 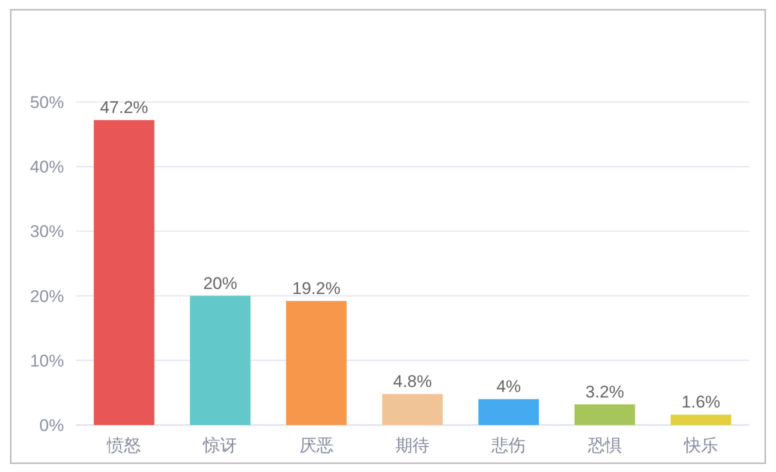 What do you see at coordinates (605, 445) in the screenshot?
I see `x-tick-label: 恐惧` at bounding box center [605, 445].